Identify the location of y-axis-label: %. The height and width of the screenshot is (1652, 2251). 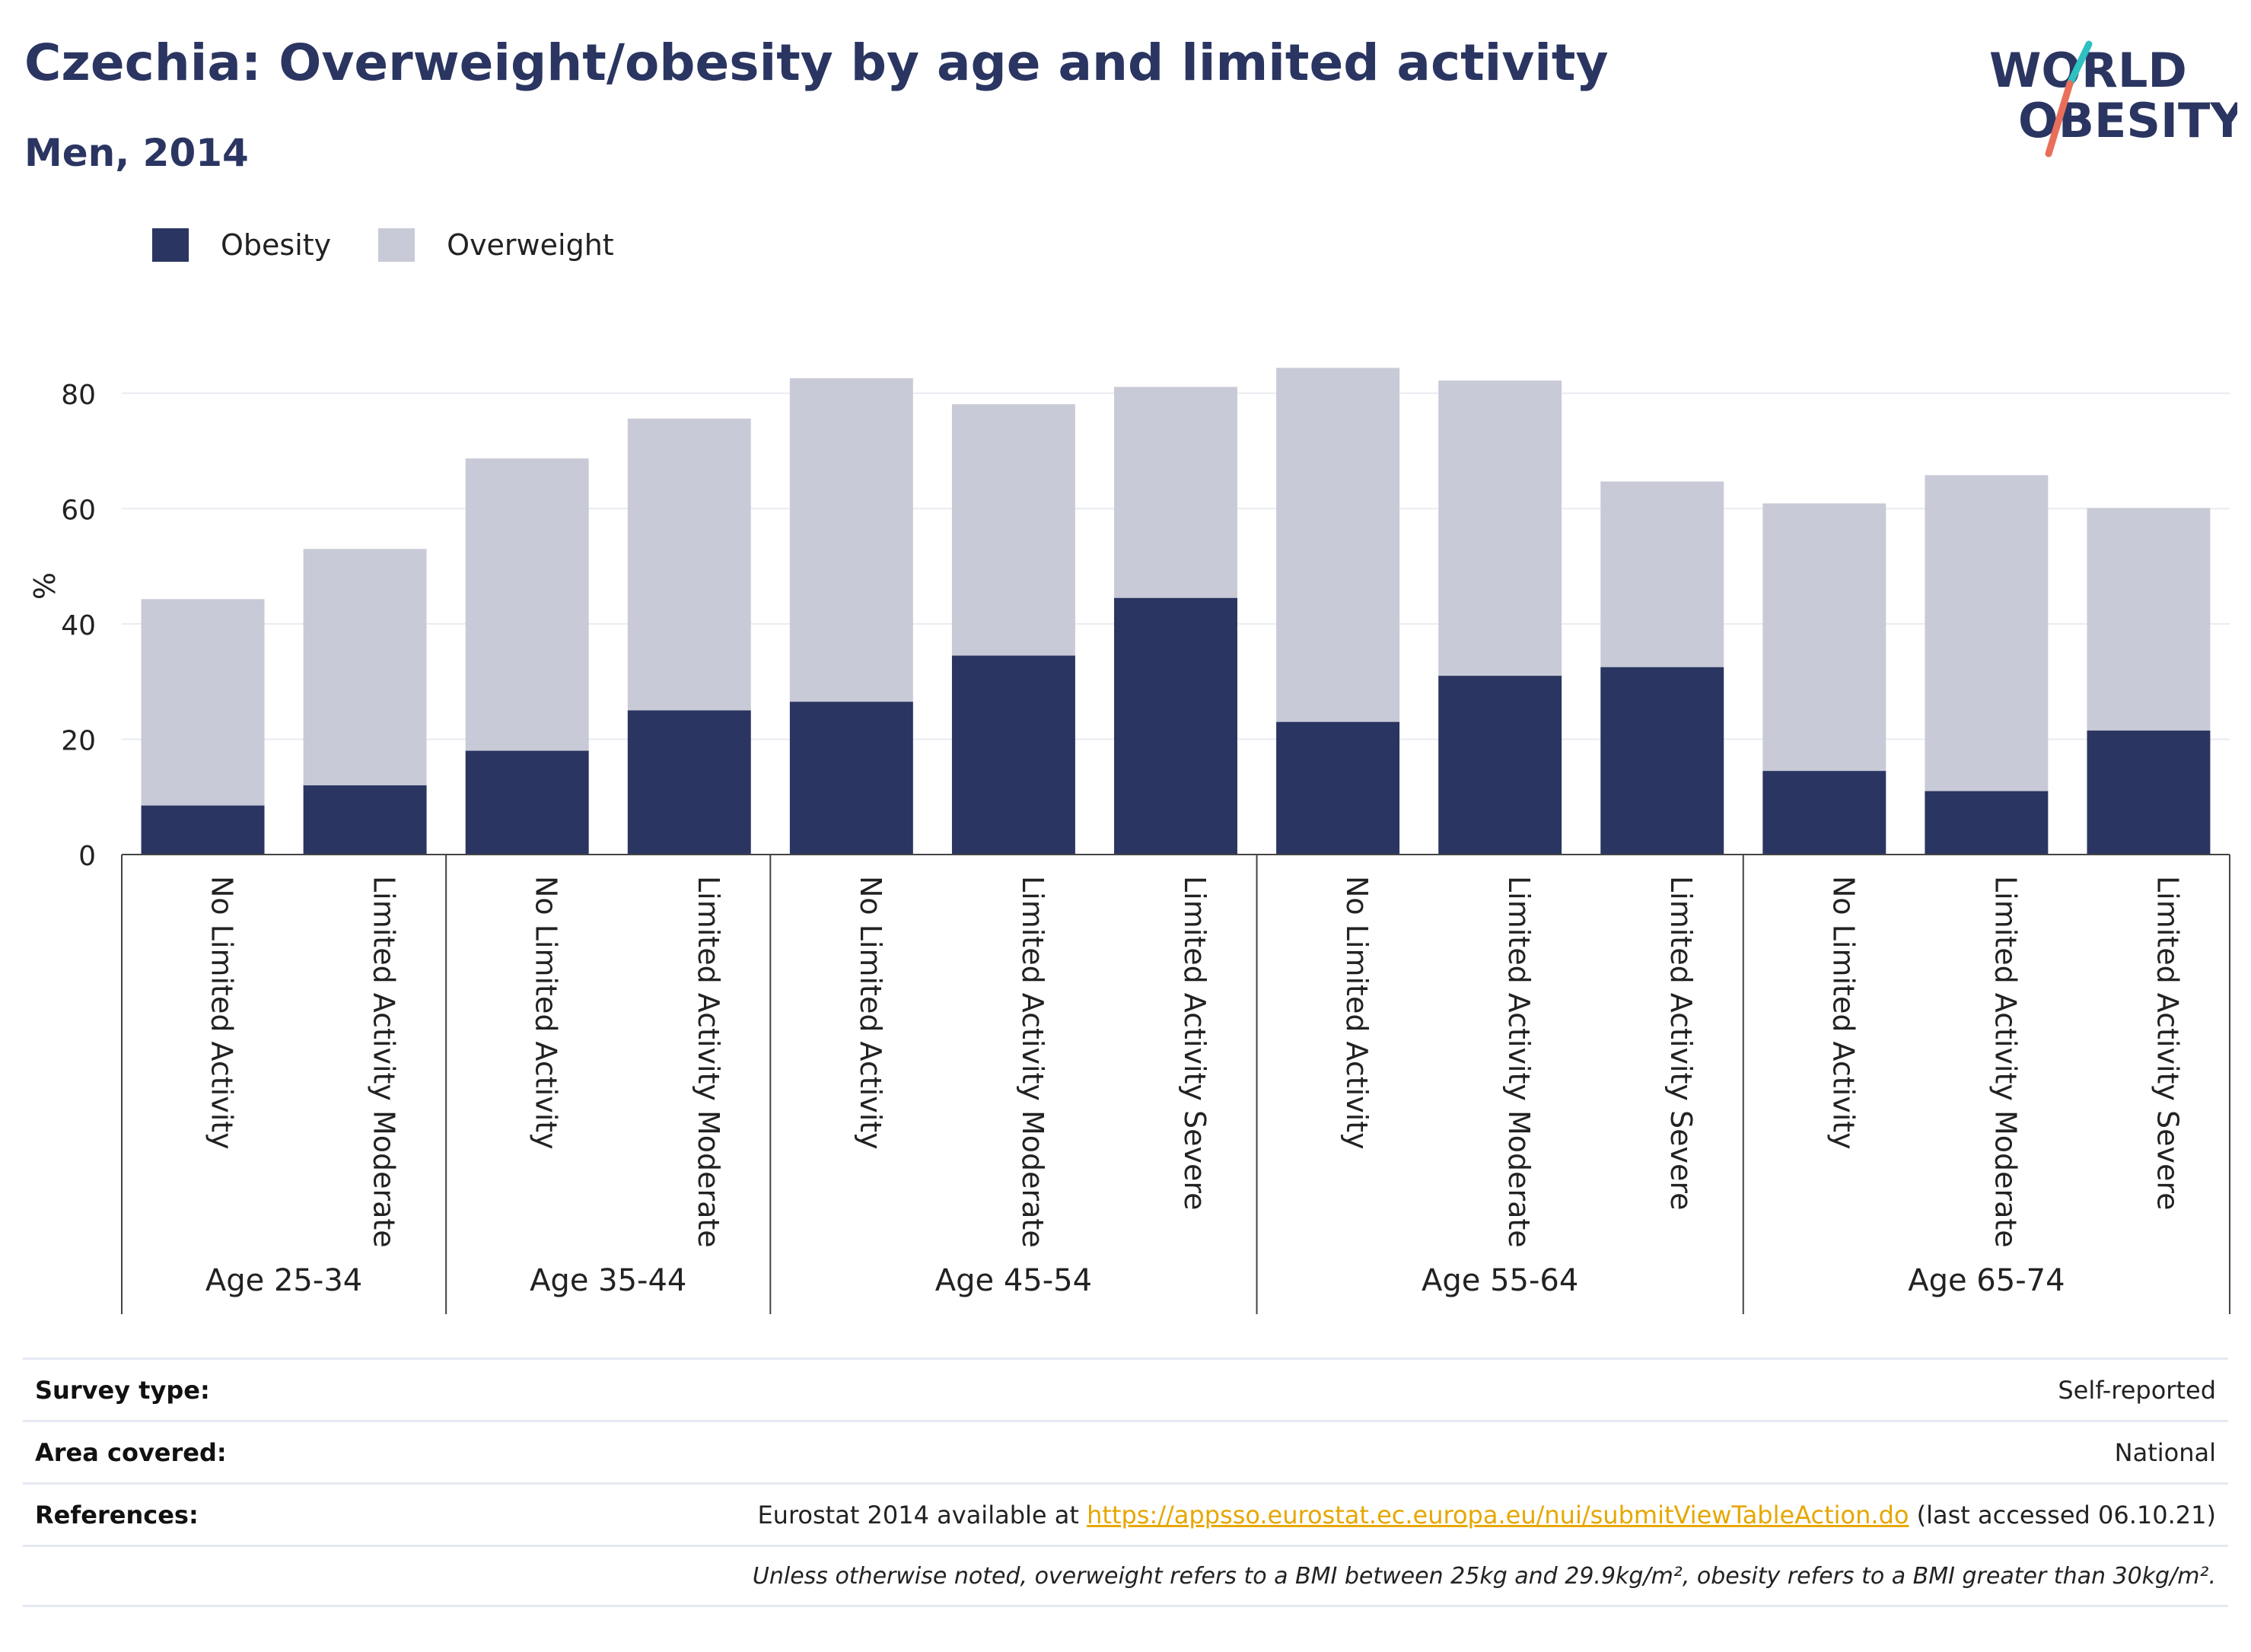
(45, 586).